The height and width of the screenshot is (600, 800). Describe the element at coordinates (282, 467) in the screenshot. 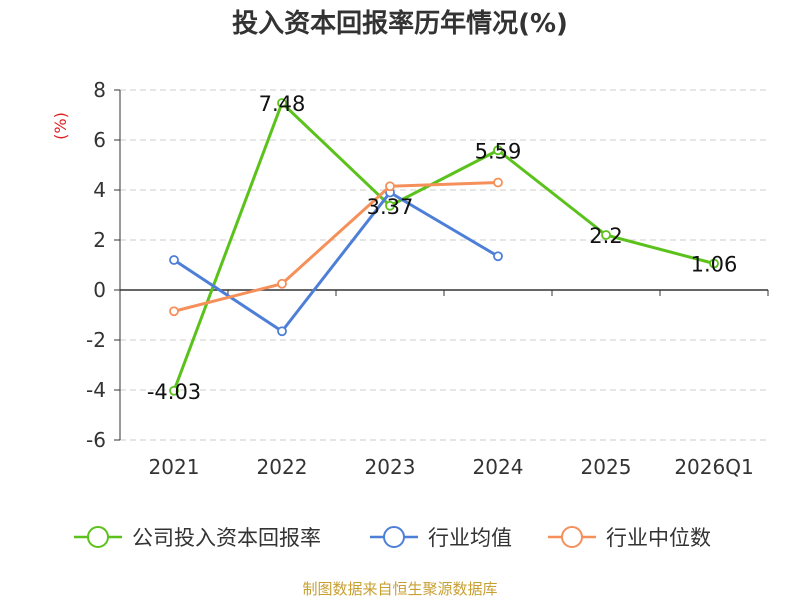

I see `x-tick-label: 2022` at that location.